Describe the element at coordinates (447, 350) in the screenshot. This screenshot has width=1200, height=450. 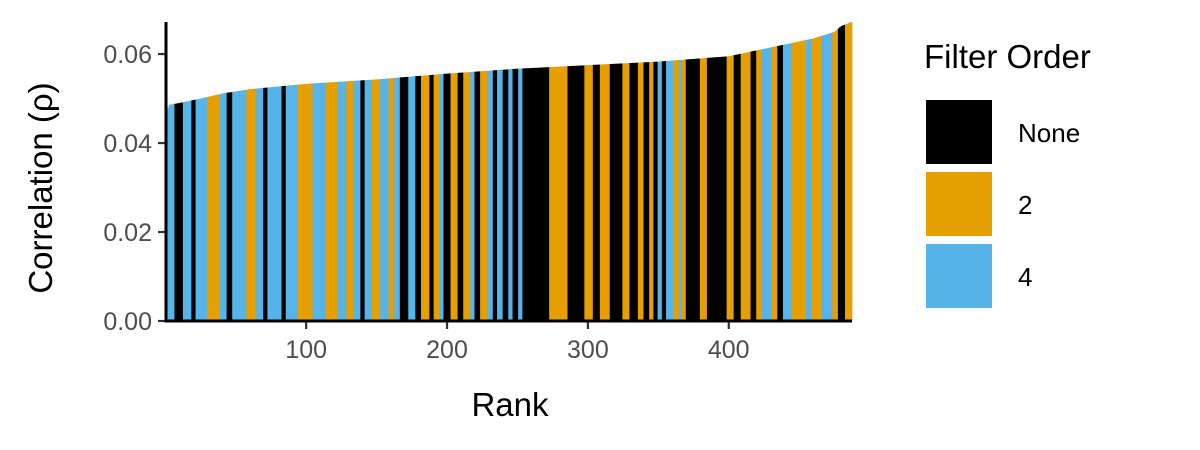
I see `x-tick-label: 200` at that location.